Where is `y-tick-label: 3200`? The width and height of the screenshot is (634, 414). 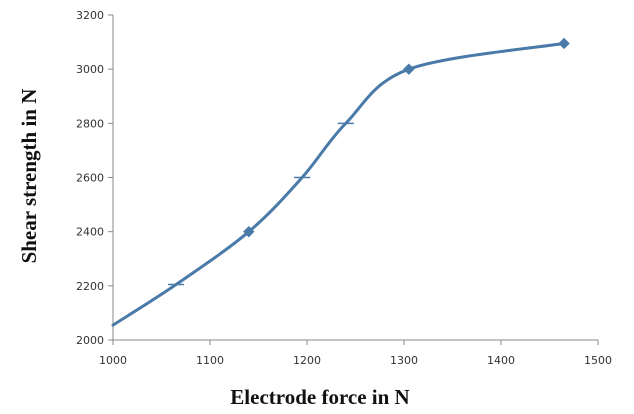 y-tick-label: 3200 is located at coordinates (90, 15).